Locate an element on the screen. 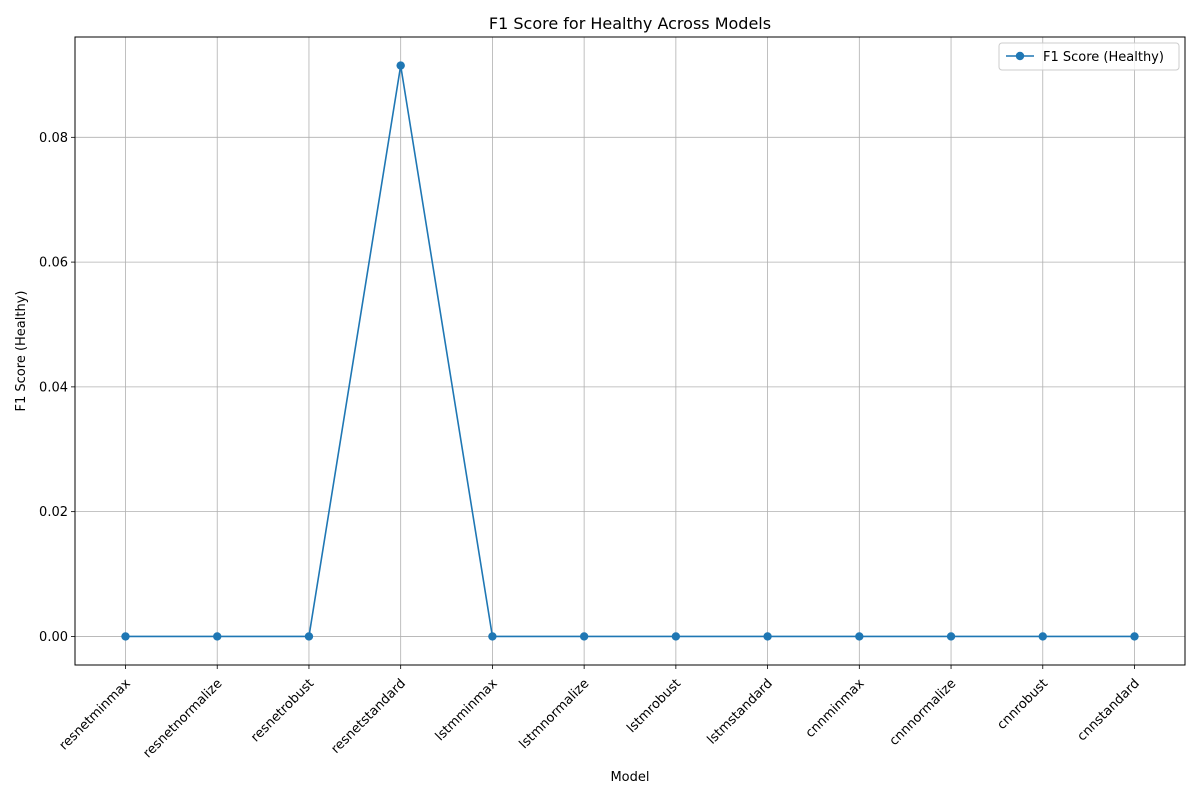 The height and width of the screenshot is (800, 1200). legend-box is located at coordinates (1089, 56).